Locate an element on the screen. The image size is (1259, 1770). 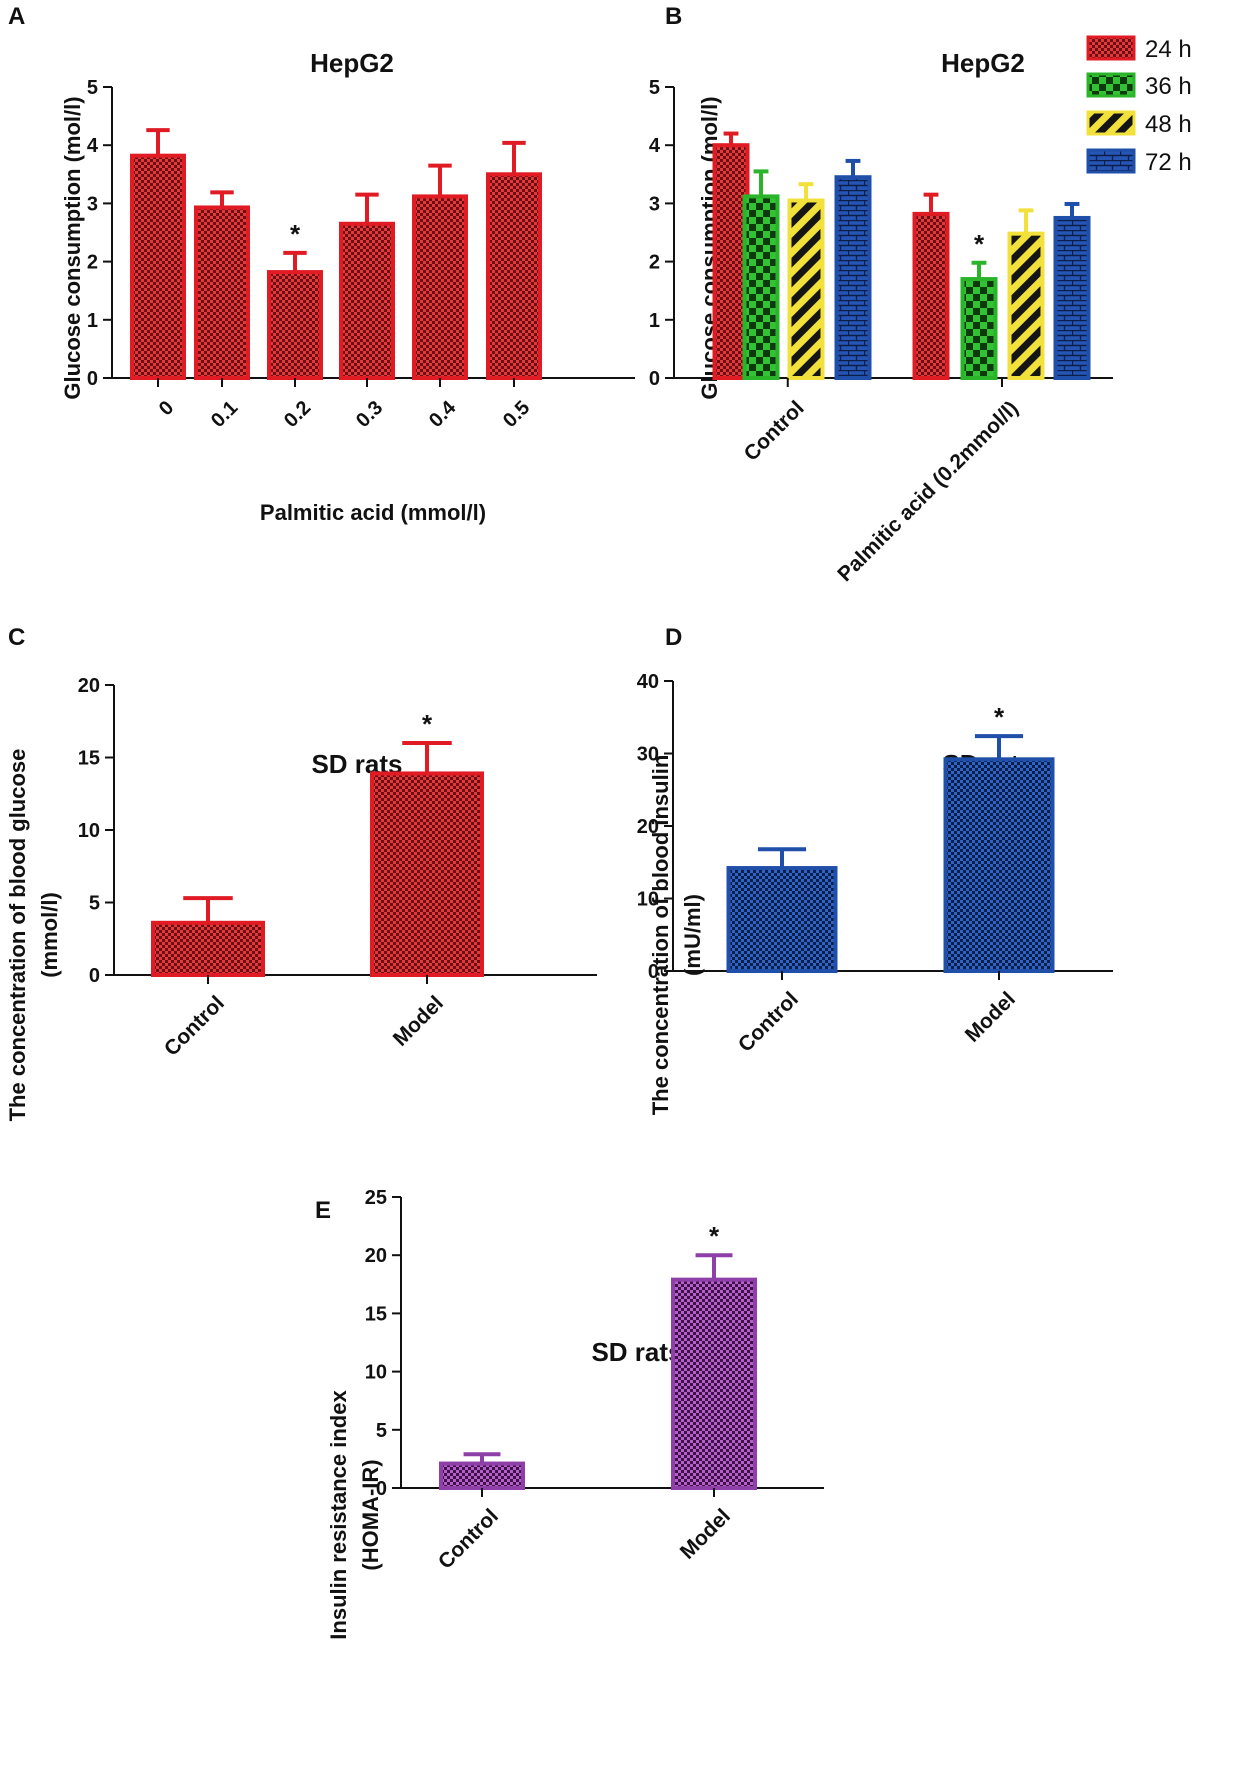
y-tick-label-a-0: 0 is located at coordinates (92, 379).